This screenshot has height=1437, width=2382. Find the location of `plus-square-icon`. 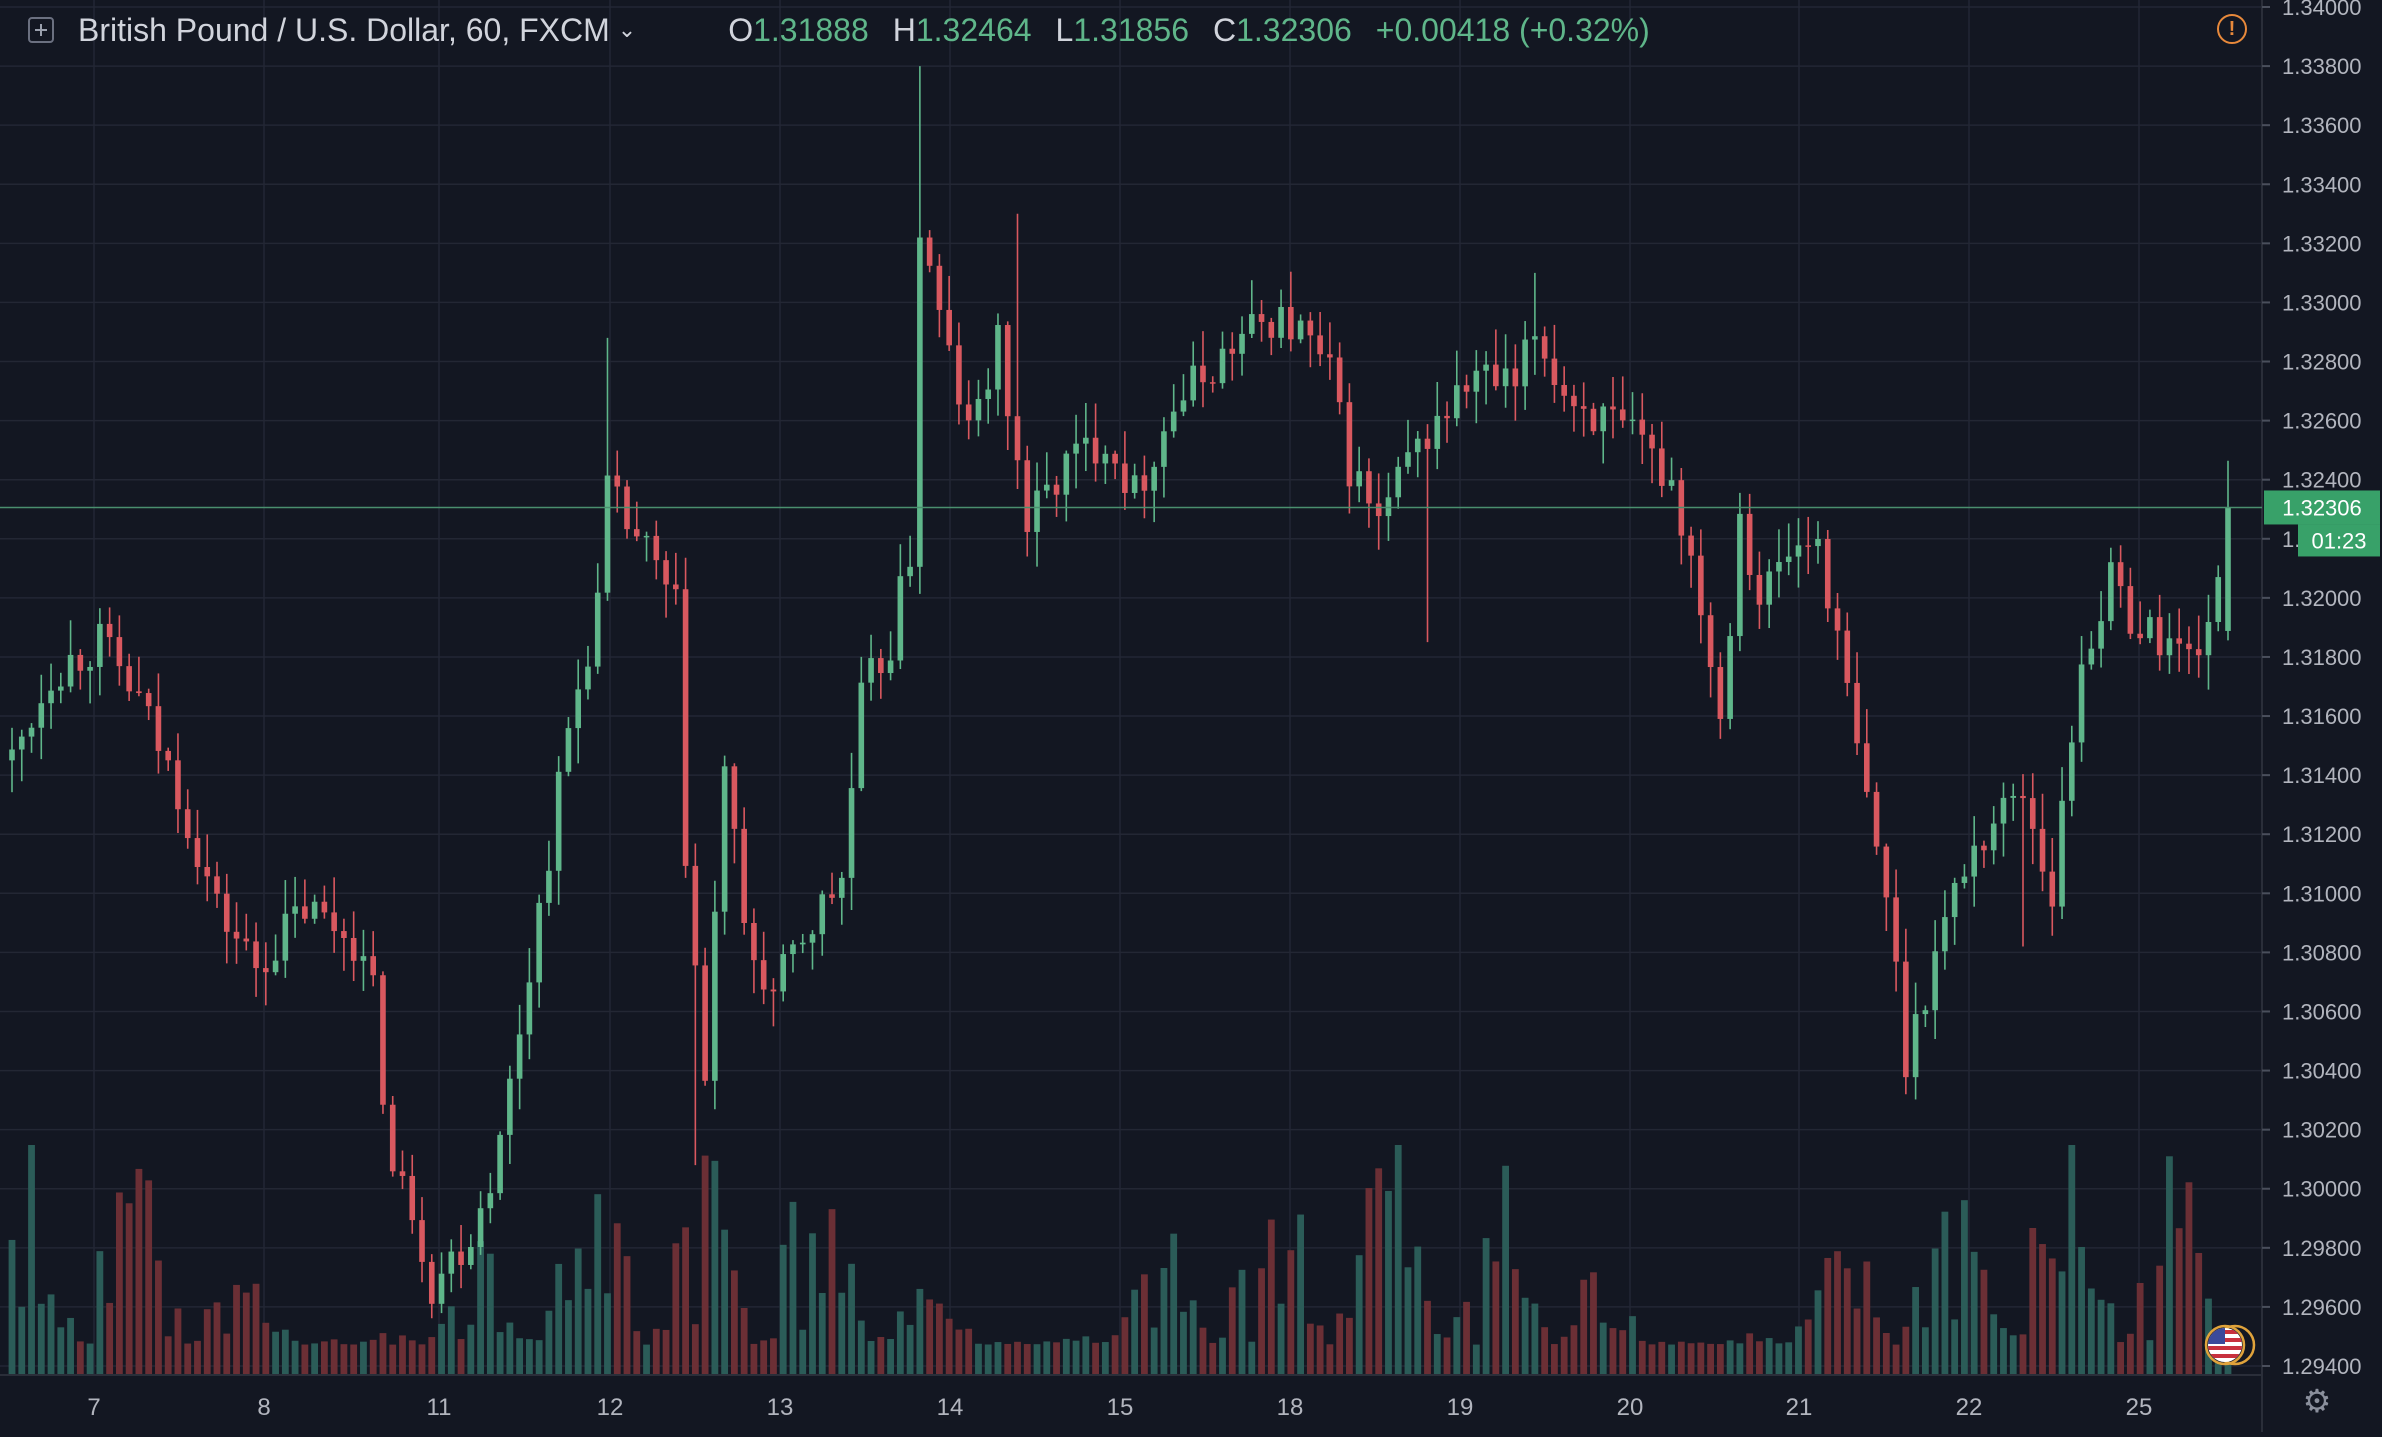

plus-square-icon is located at coordinates (41, 30).